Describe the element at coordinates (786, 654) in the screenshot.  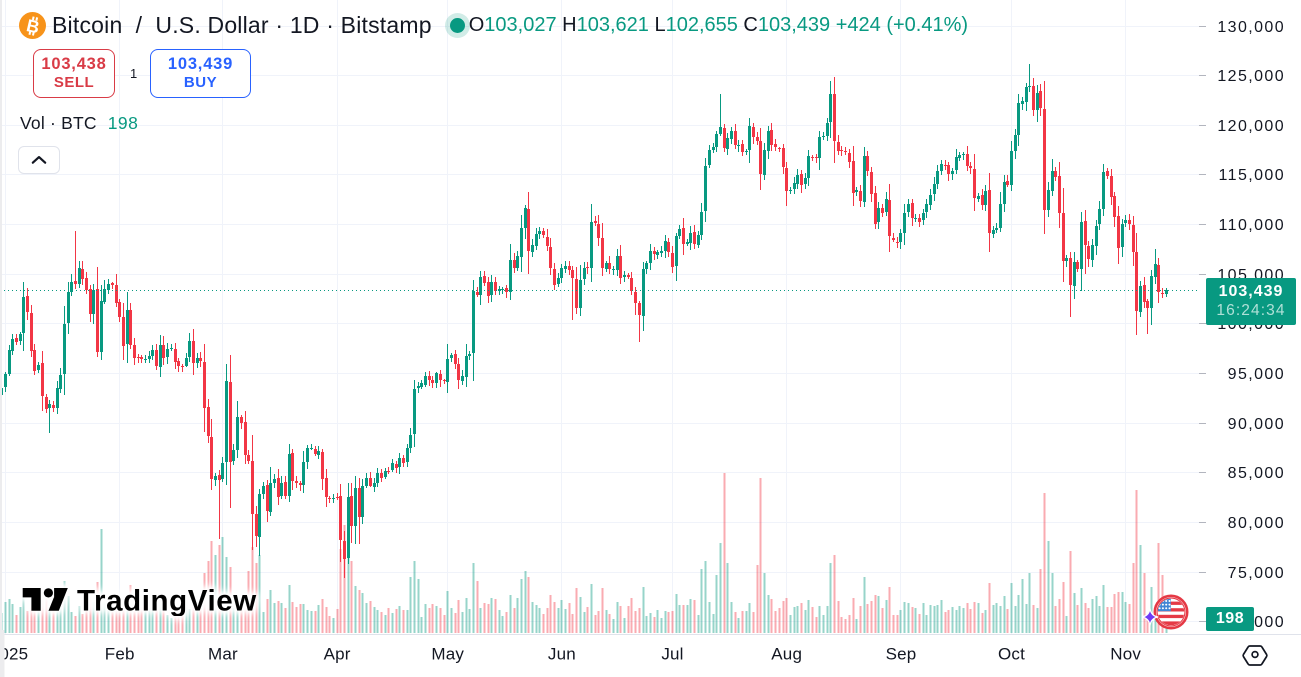
I see `svg-text: Aug` at that location.